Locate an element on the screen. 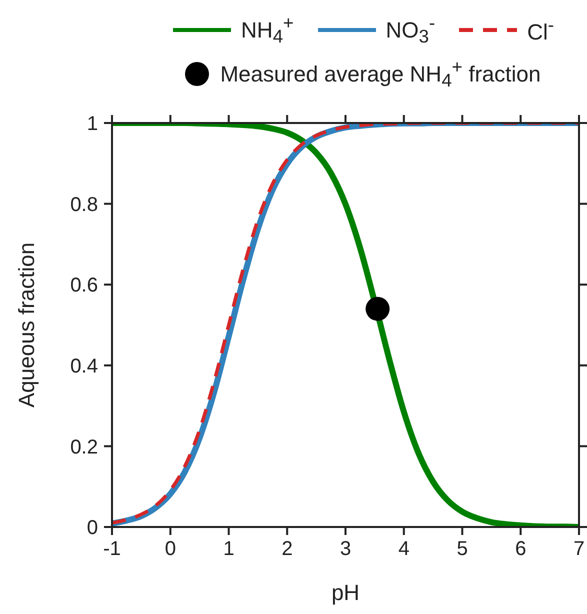 The image size is (587, 614). x-tick-label: 1 is located at coordinates (228, 549).